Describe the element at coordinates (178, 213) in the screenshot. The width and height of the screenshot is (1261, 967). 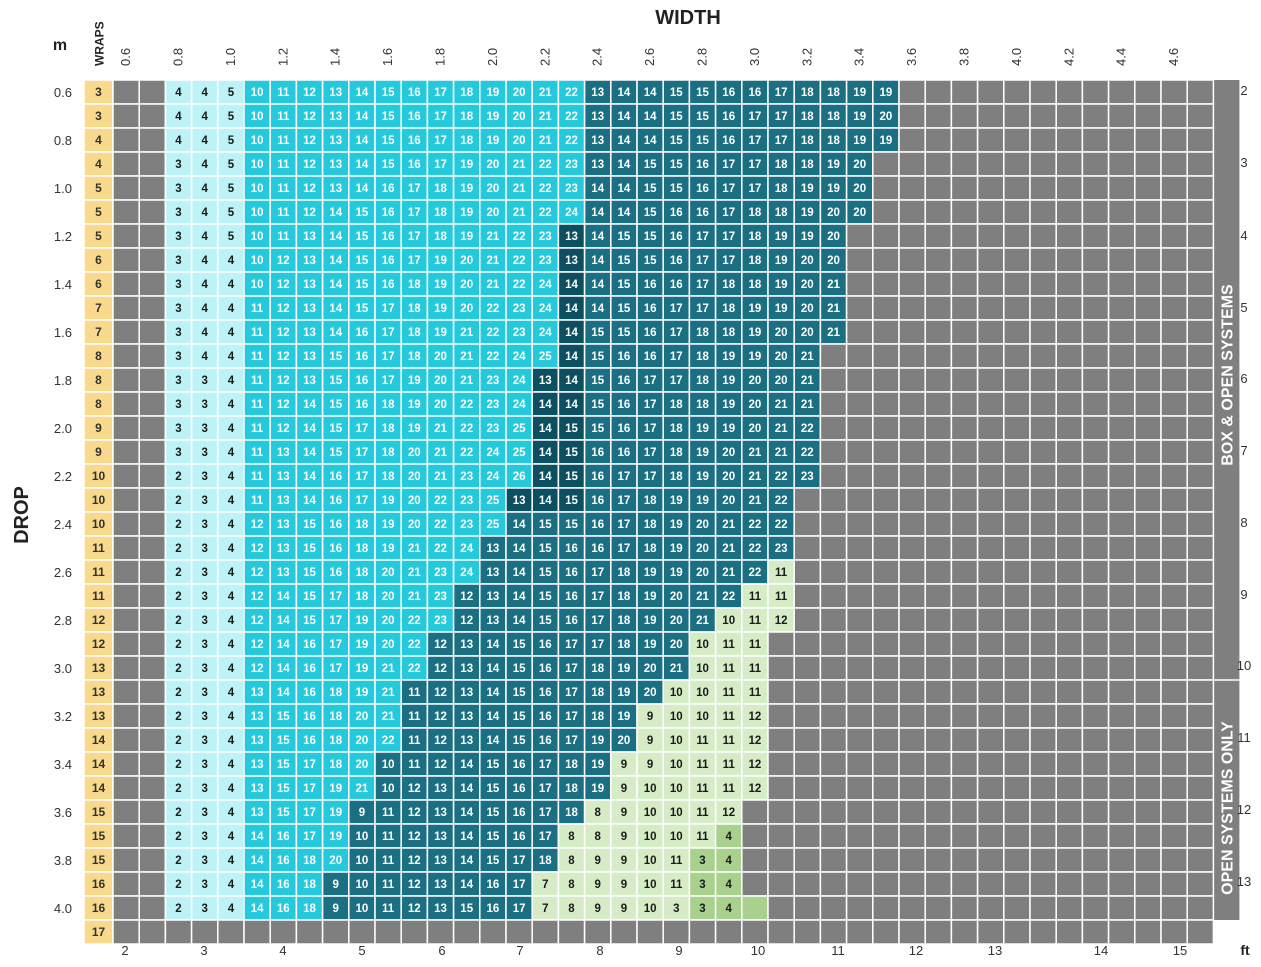
I see `cell-value: 3` at that location.